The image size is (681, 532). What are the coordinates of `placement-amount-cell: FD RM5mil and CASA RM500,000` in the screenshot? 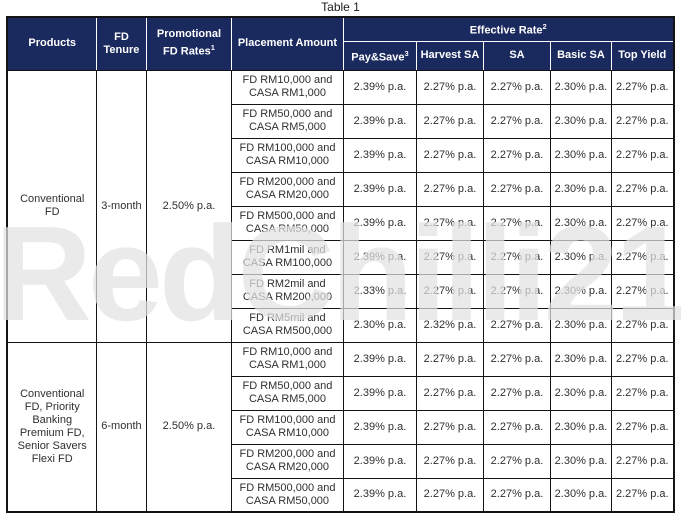 It's located at (287, 325).